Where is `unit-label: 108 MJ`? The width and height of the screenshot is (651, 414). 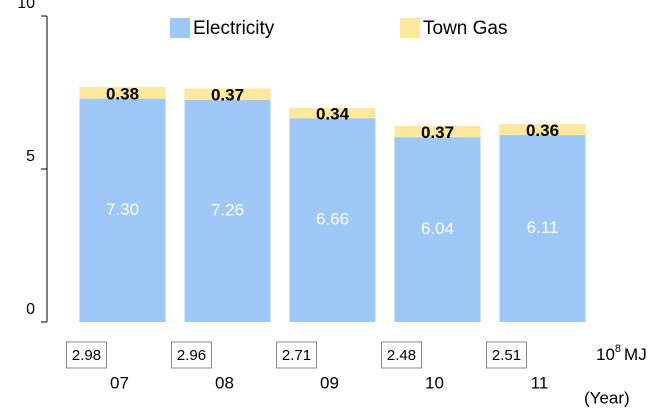
unit-label: 108 MJ is located at coordinates (621, 354).